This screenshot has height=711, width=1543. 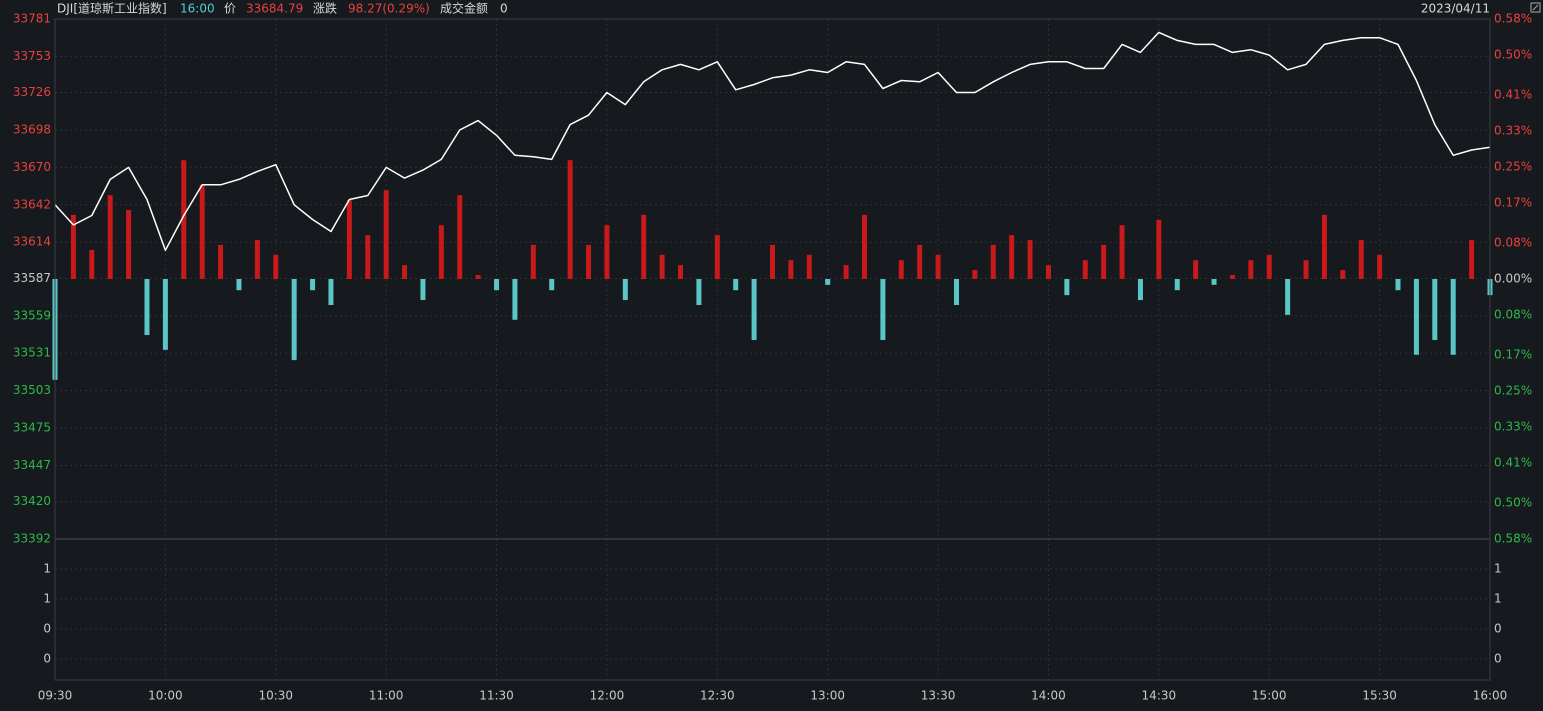 What do you see at coordinates (112, 8) in the screenshot?
I see `symbol: DJI[道琼斯工业指数]` at bounding box center [112, 8].